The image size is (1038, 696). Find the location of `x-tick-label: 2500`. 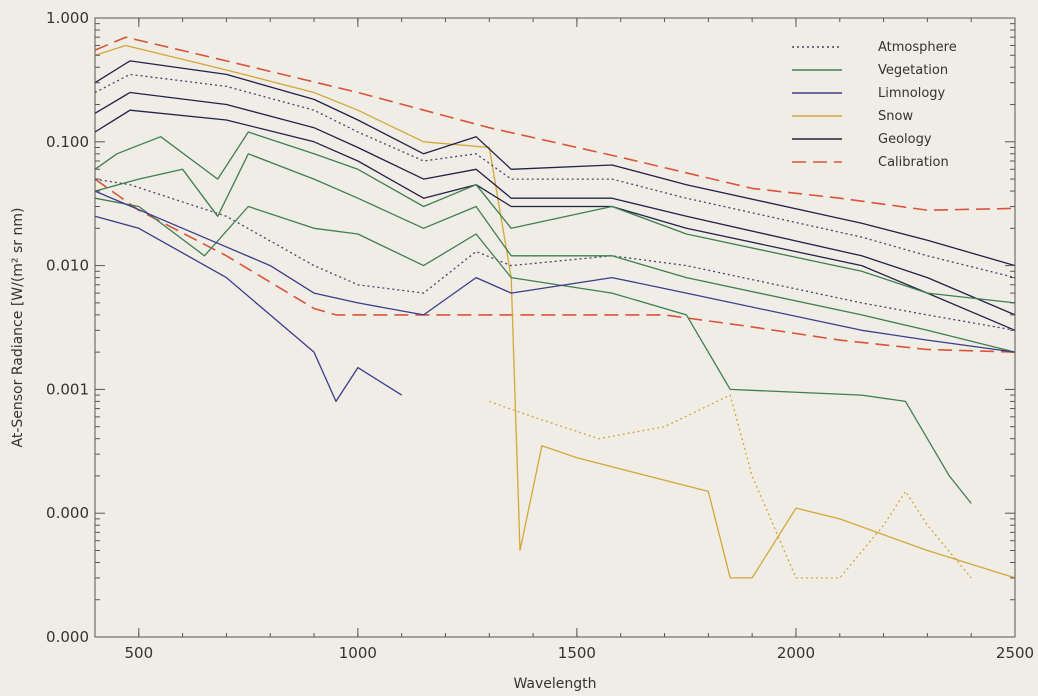

x-tick-label: 2500 is located at coordinates (1015, 653).